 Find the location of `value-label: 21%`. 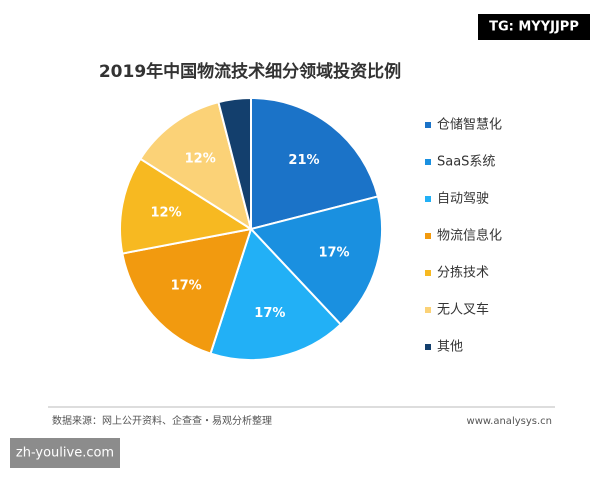

value-label: 21% is located at coordinates (303, 160).